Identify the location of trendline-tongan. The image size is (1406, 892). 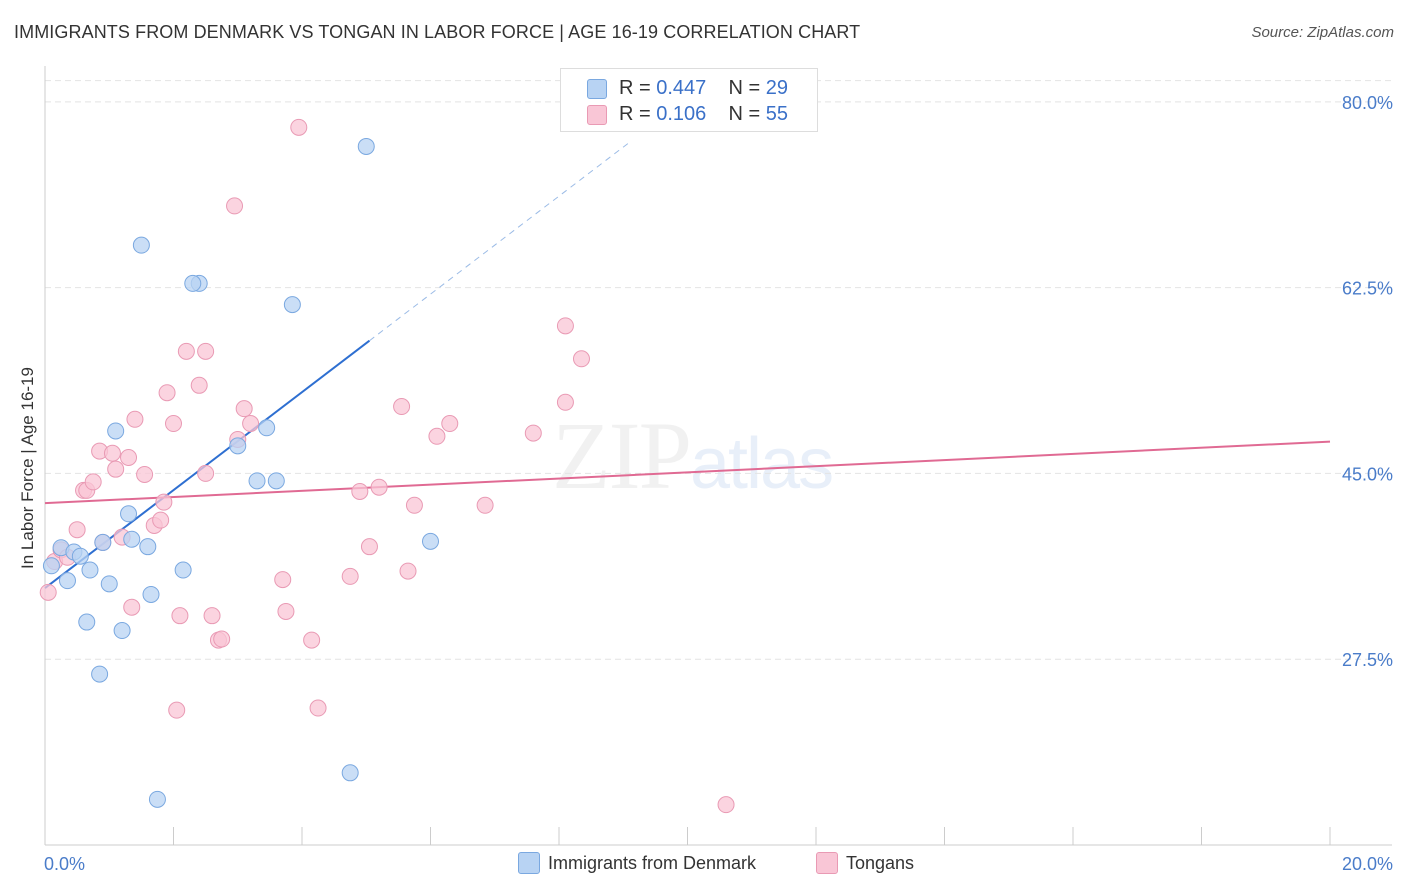
(687, 472).